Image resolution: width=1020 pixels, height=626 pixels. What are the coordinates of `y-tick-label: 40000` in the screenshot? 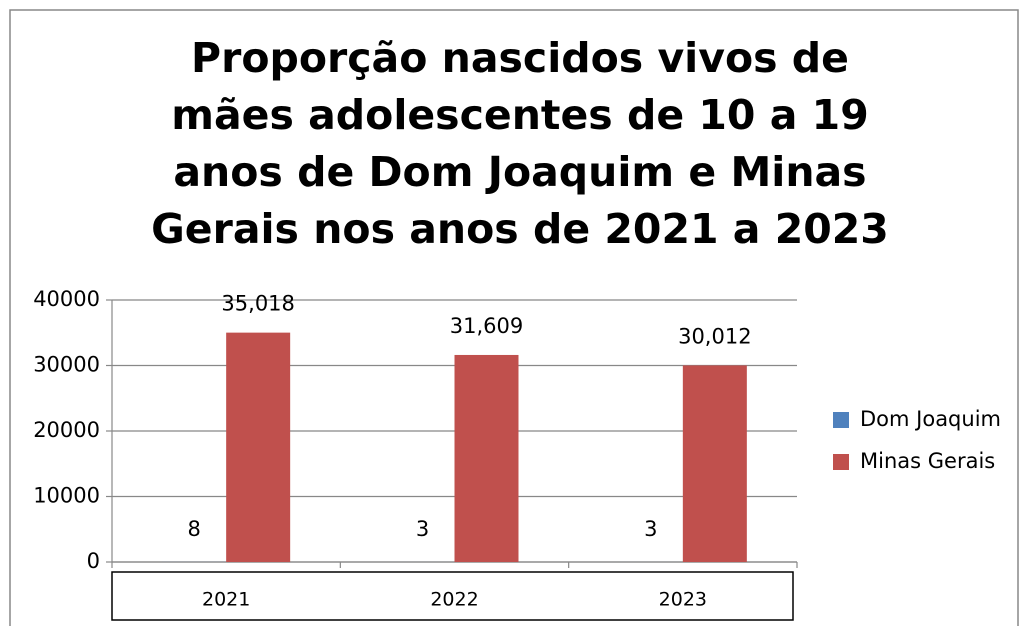 It's located at (66, 299).